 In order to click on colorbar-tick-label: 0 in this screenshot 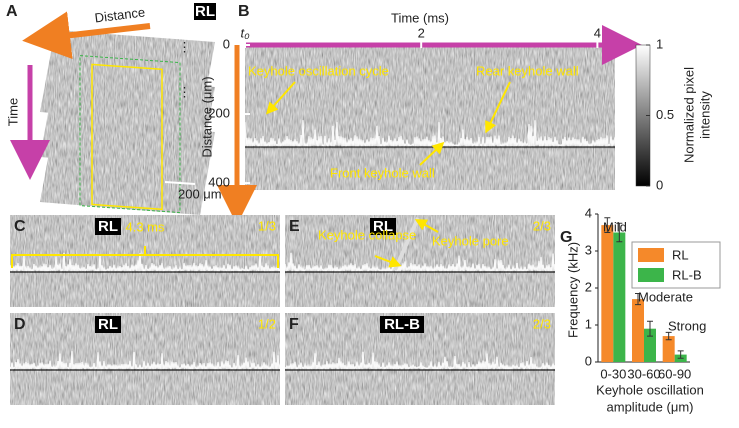, I will do `click(659, 184)`.